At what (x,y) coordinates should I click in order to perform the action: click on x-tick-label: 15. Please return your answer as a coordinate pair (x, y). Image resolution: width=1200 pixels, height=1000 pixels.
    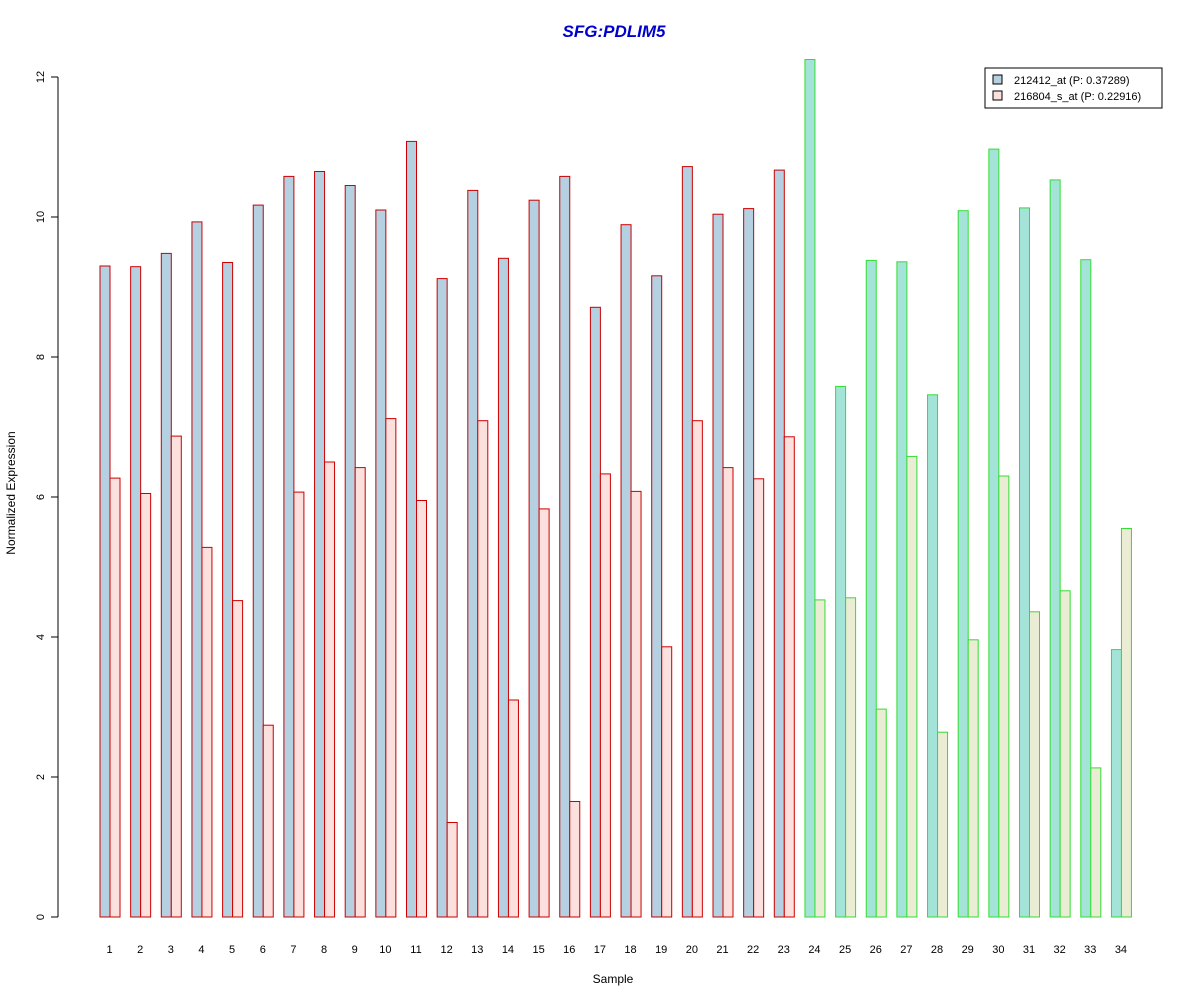
    Looking at the image, I should click on (538, 950).